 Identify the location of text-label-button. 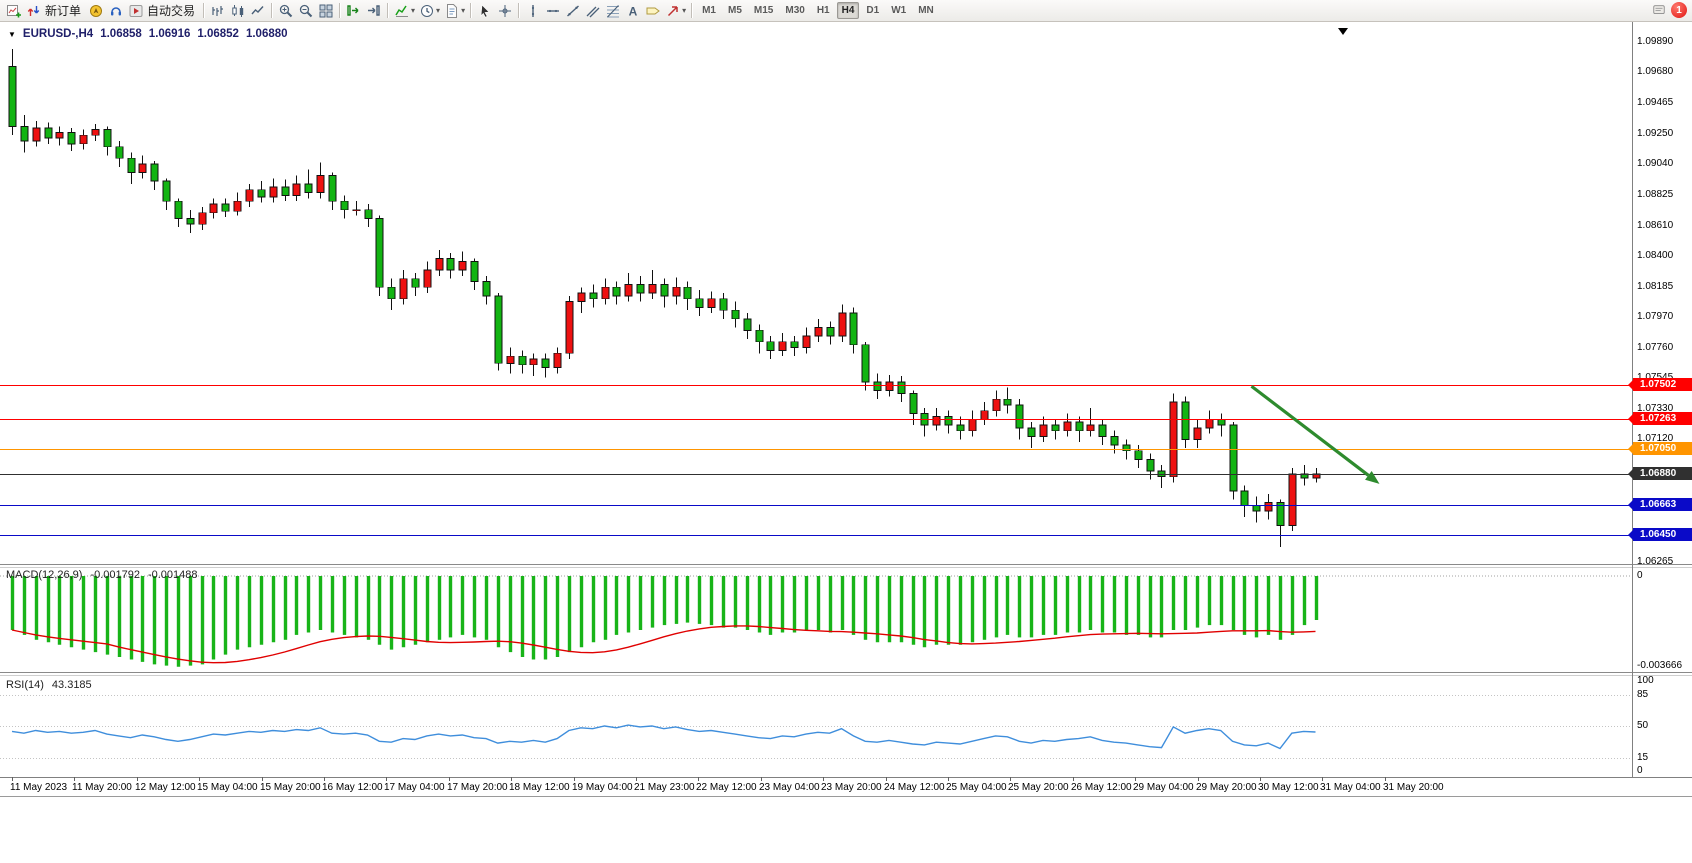
(653, 11).